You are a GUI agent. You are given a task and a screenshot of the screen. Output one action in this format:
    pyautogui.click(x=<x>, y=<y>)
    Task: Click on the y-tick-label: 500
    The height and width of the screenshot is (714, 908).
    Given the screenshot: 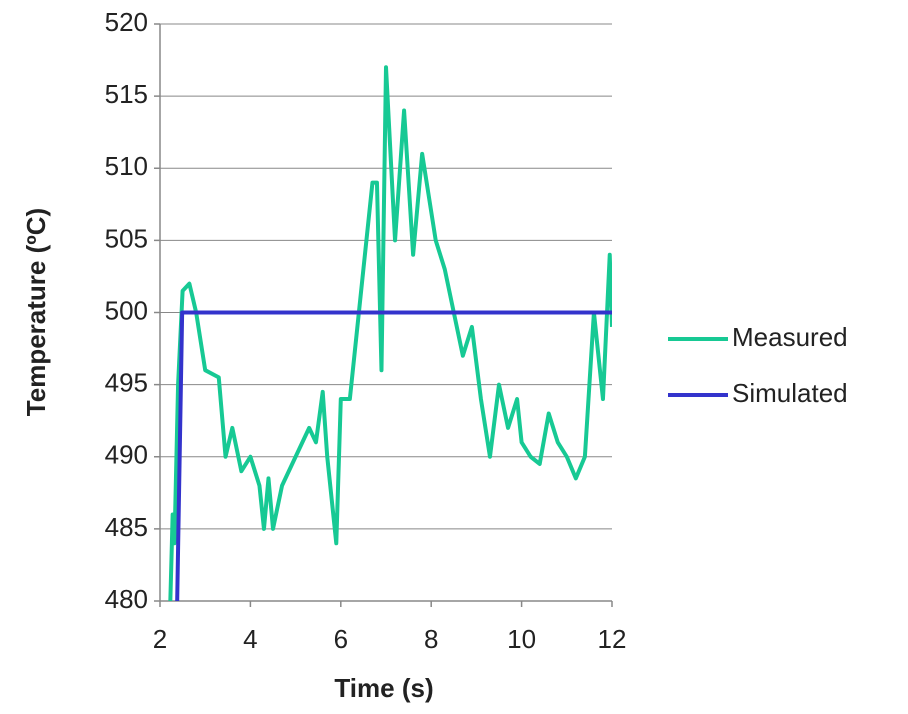 What is the action you would take?
    pyautogui.click(x=126, y=310)
    